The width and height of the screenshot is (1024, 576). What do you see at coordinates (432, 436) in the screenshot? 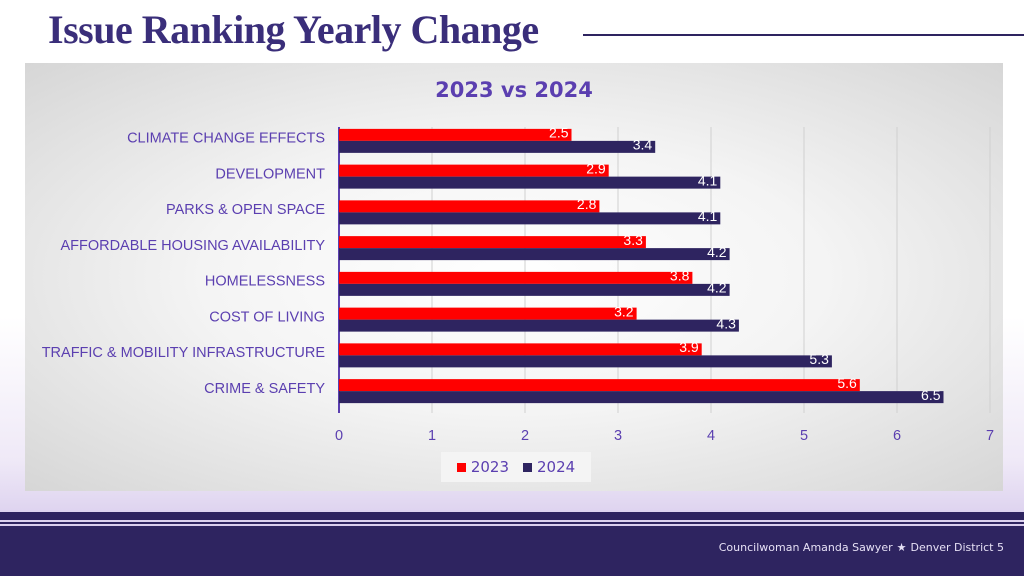
I see `x-tick-label: 1` at bounding box center [432, 436].